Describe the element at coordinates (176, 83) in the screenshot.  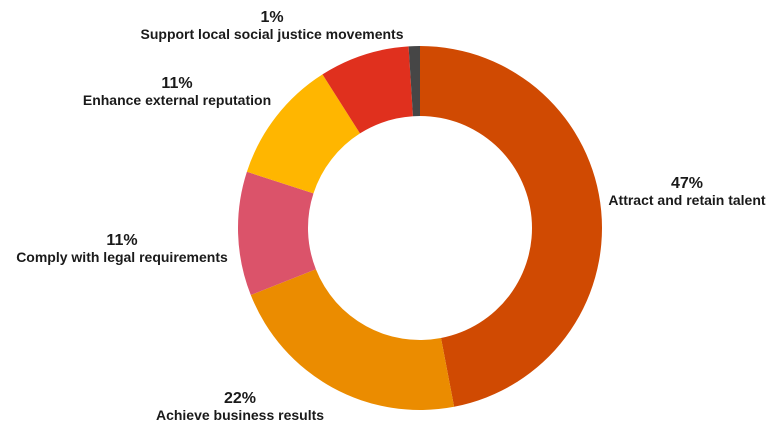
I see `pct-label-external-reputation: 11%` at that location.